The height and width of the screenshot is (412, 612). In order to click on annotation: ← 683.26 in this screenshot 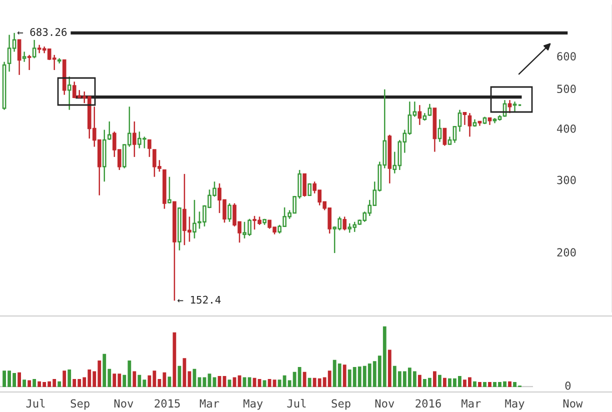, I will do `click(42, 32)`.